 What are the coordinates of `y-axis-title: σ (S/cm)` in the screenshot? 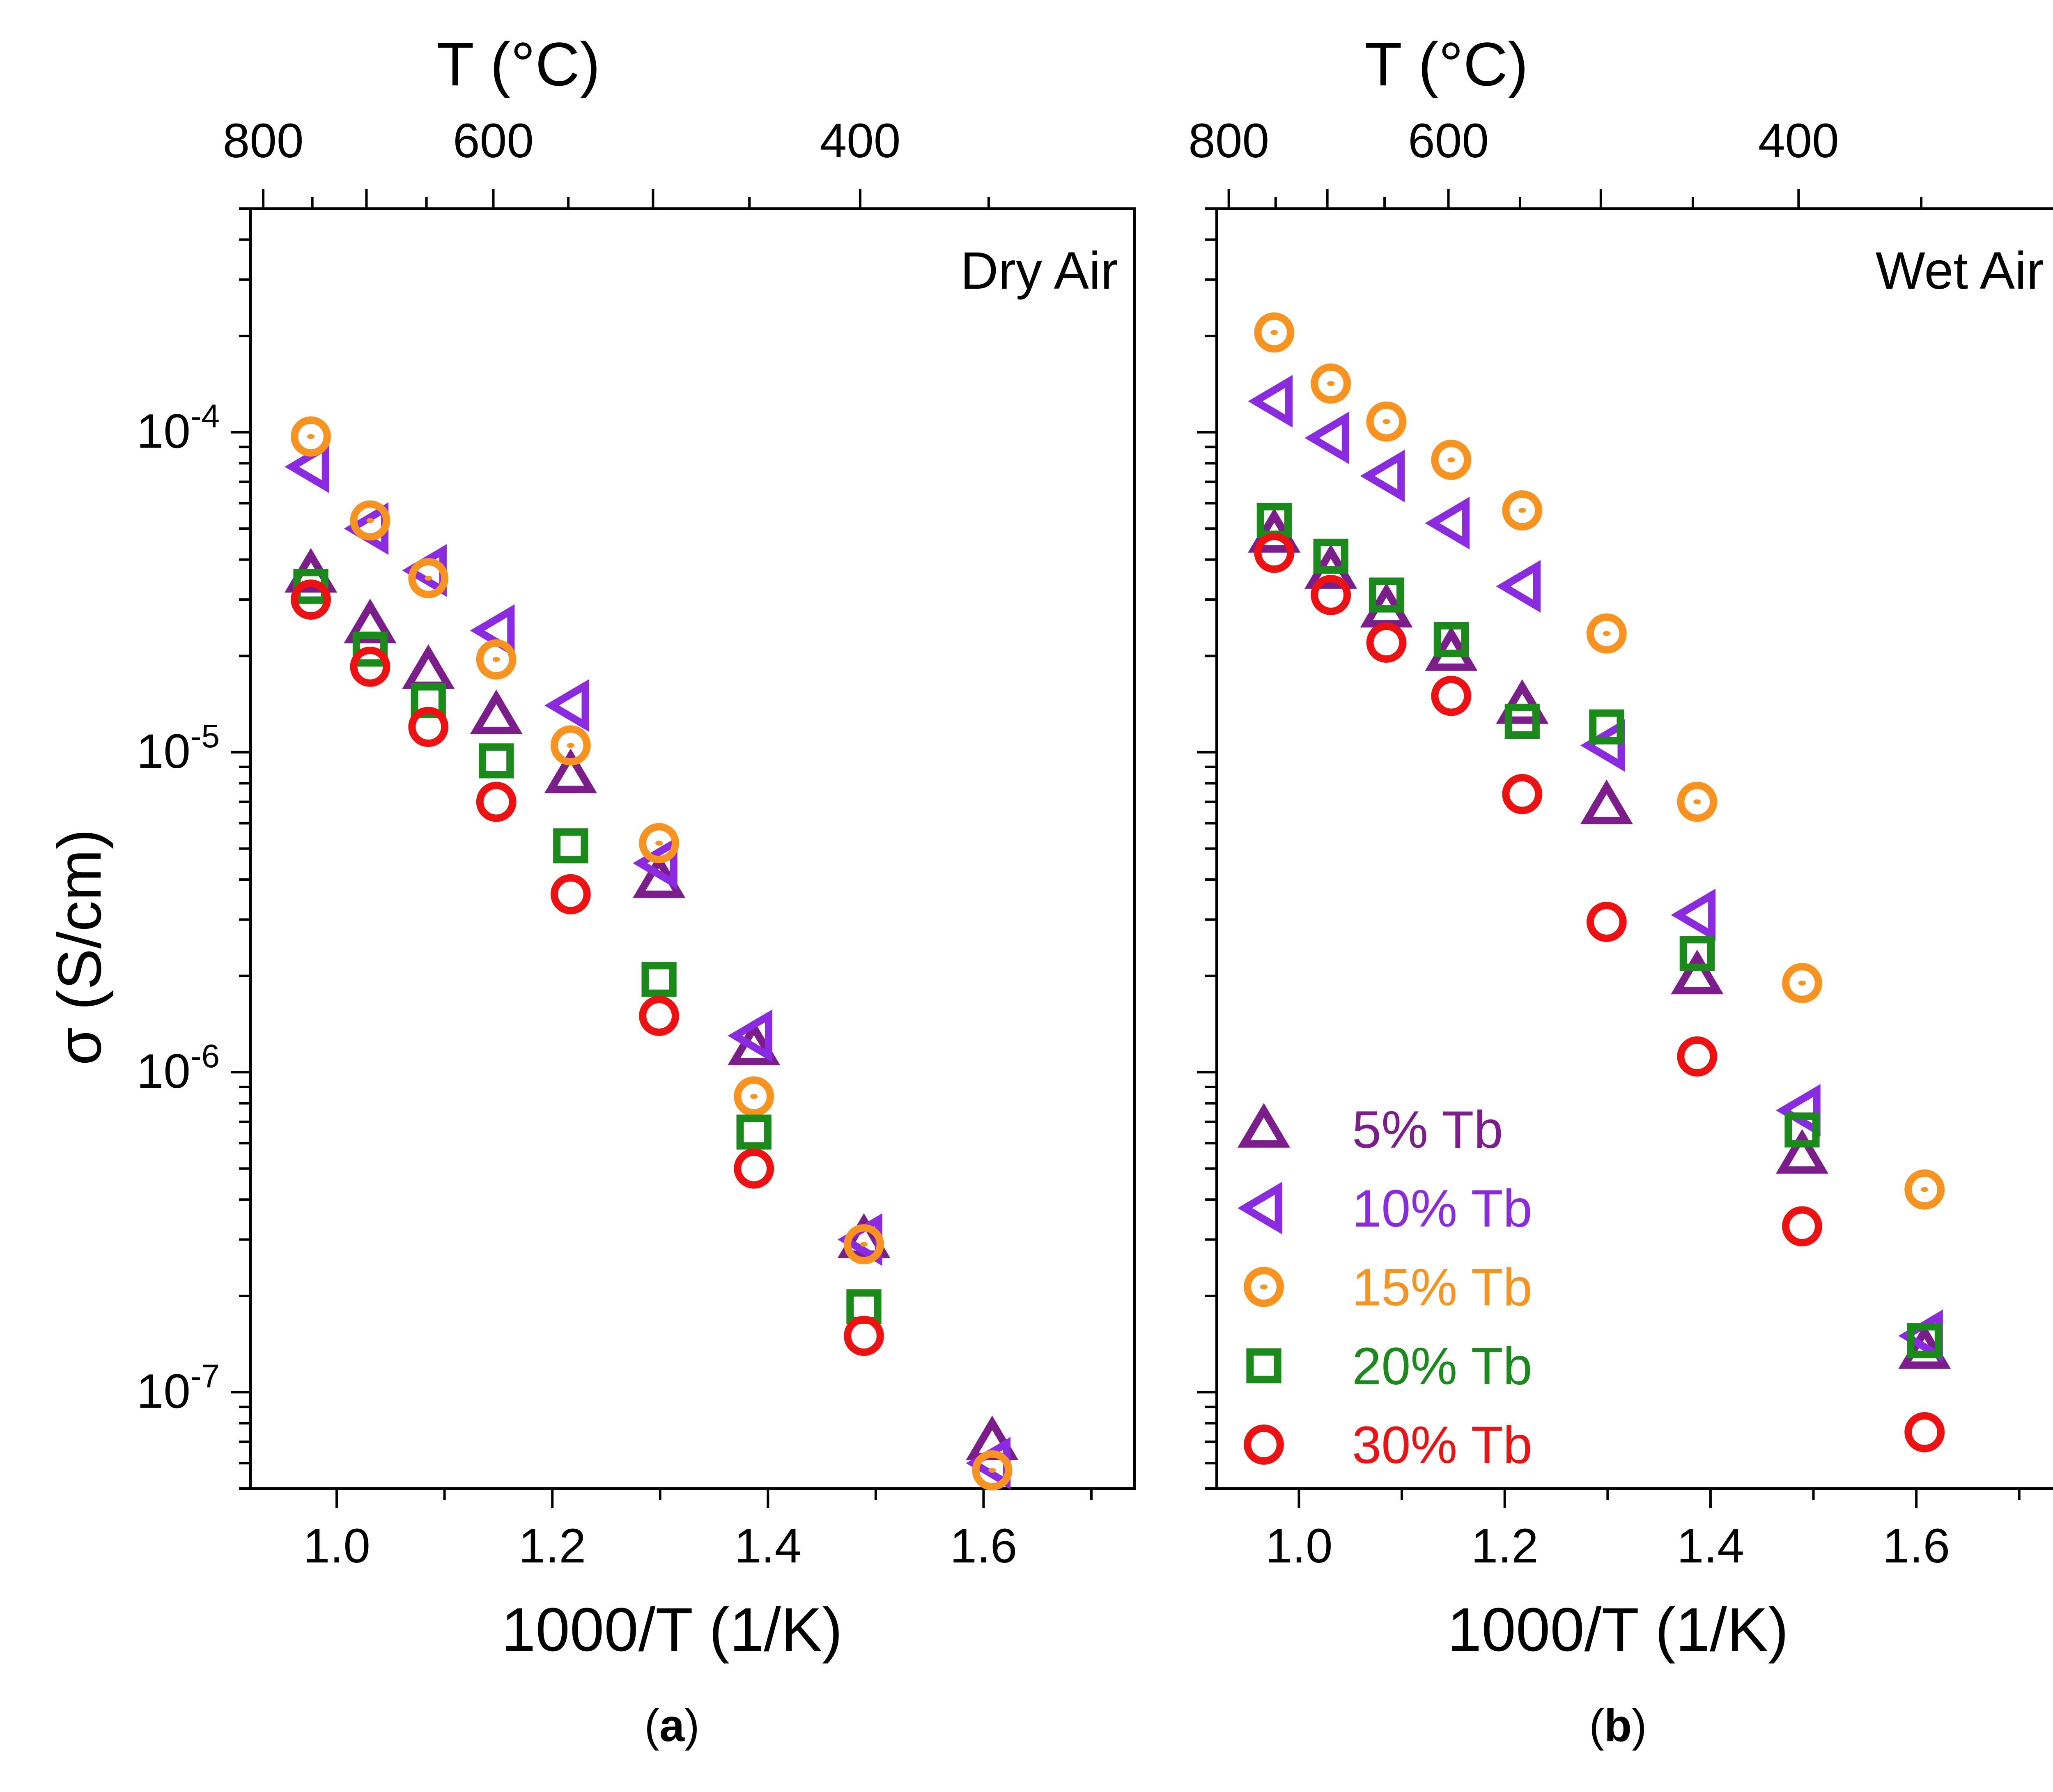 It's located at (79, 948).